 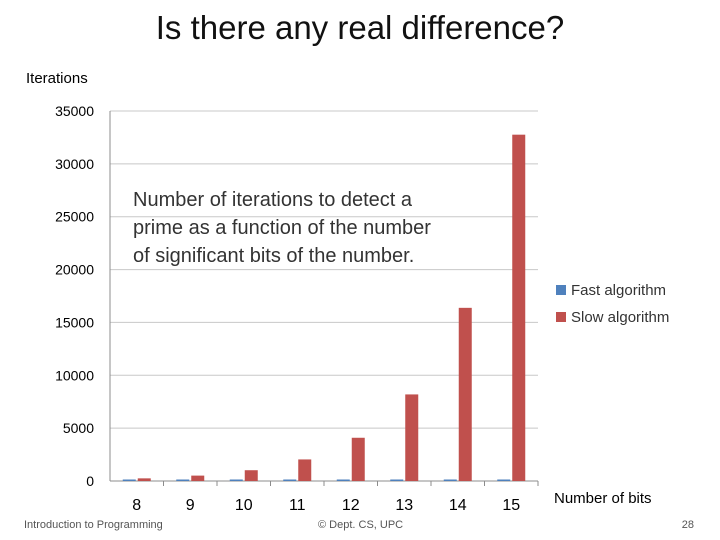 What do you see at coordinates (93, 525) in the screenshot?
I see `footer-course: Introduction to Programming` at bounding box center [93, 525].